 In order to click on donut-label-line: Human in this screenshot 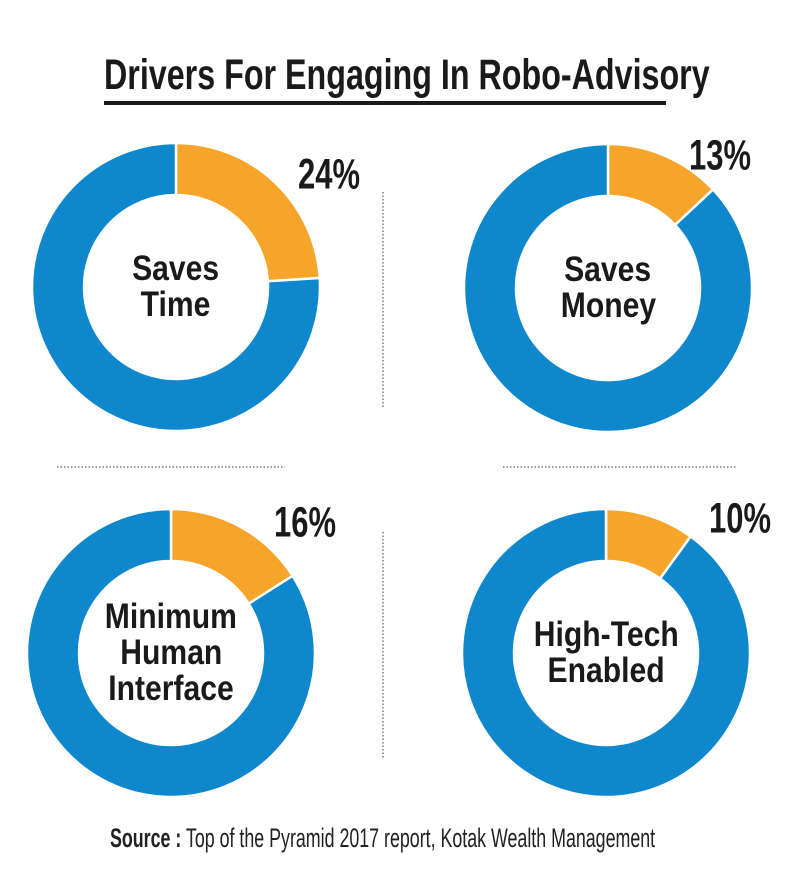, I will do `click(171, 652)`.